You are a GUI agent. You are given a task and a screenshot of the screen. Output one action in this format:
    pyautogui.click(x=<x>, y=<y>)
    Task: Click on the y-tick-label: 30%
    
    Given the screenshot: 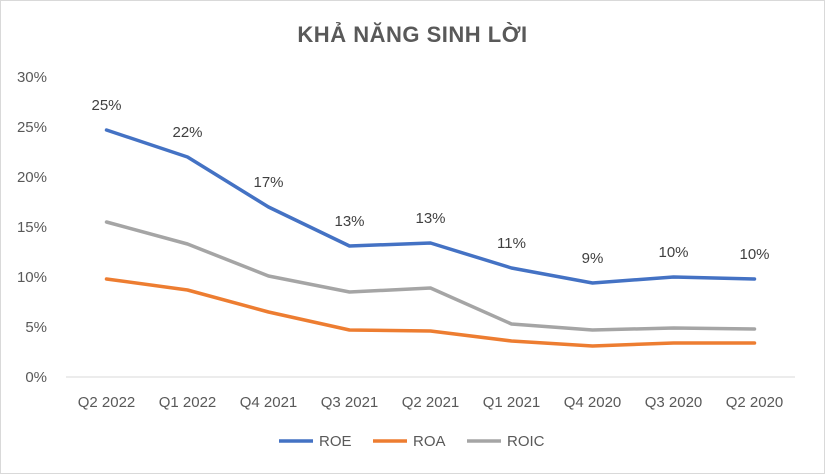 What is the action you would take?
    pyautogui.click(x=32, y=77)
    